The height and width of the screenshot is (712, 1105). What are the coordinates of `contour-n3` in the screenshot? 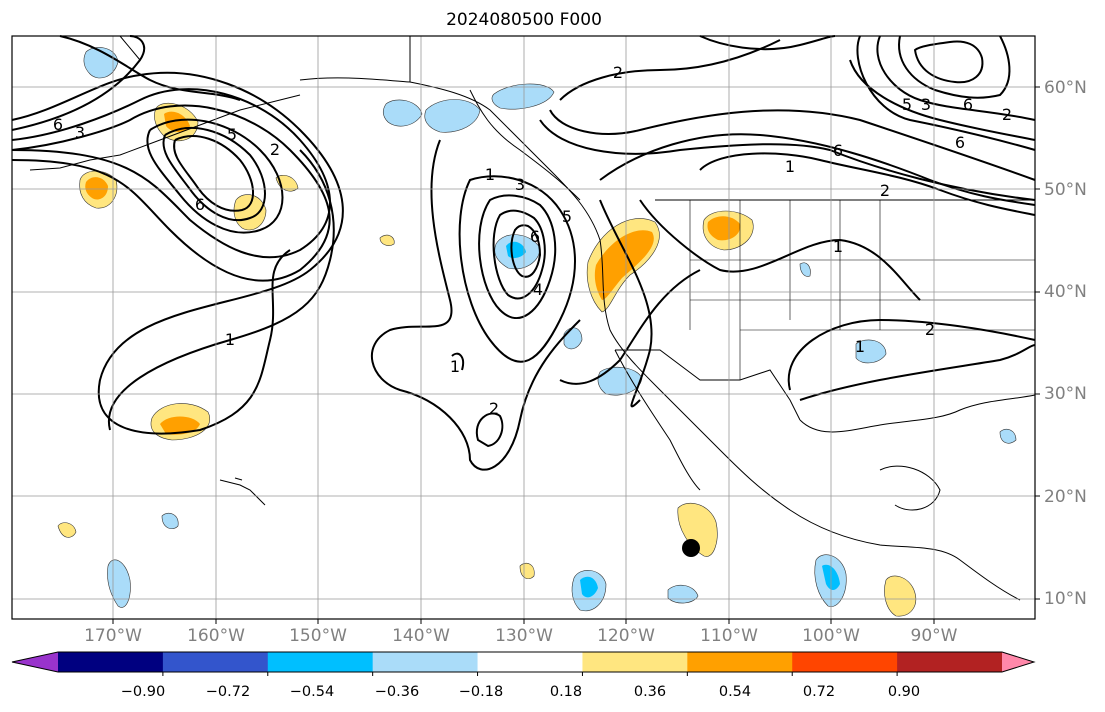 It's located at (792, 145).